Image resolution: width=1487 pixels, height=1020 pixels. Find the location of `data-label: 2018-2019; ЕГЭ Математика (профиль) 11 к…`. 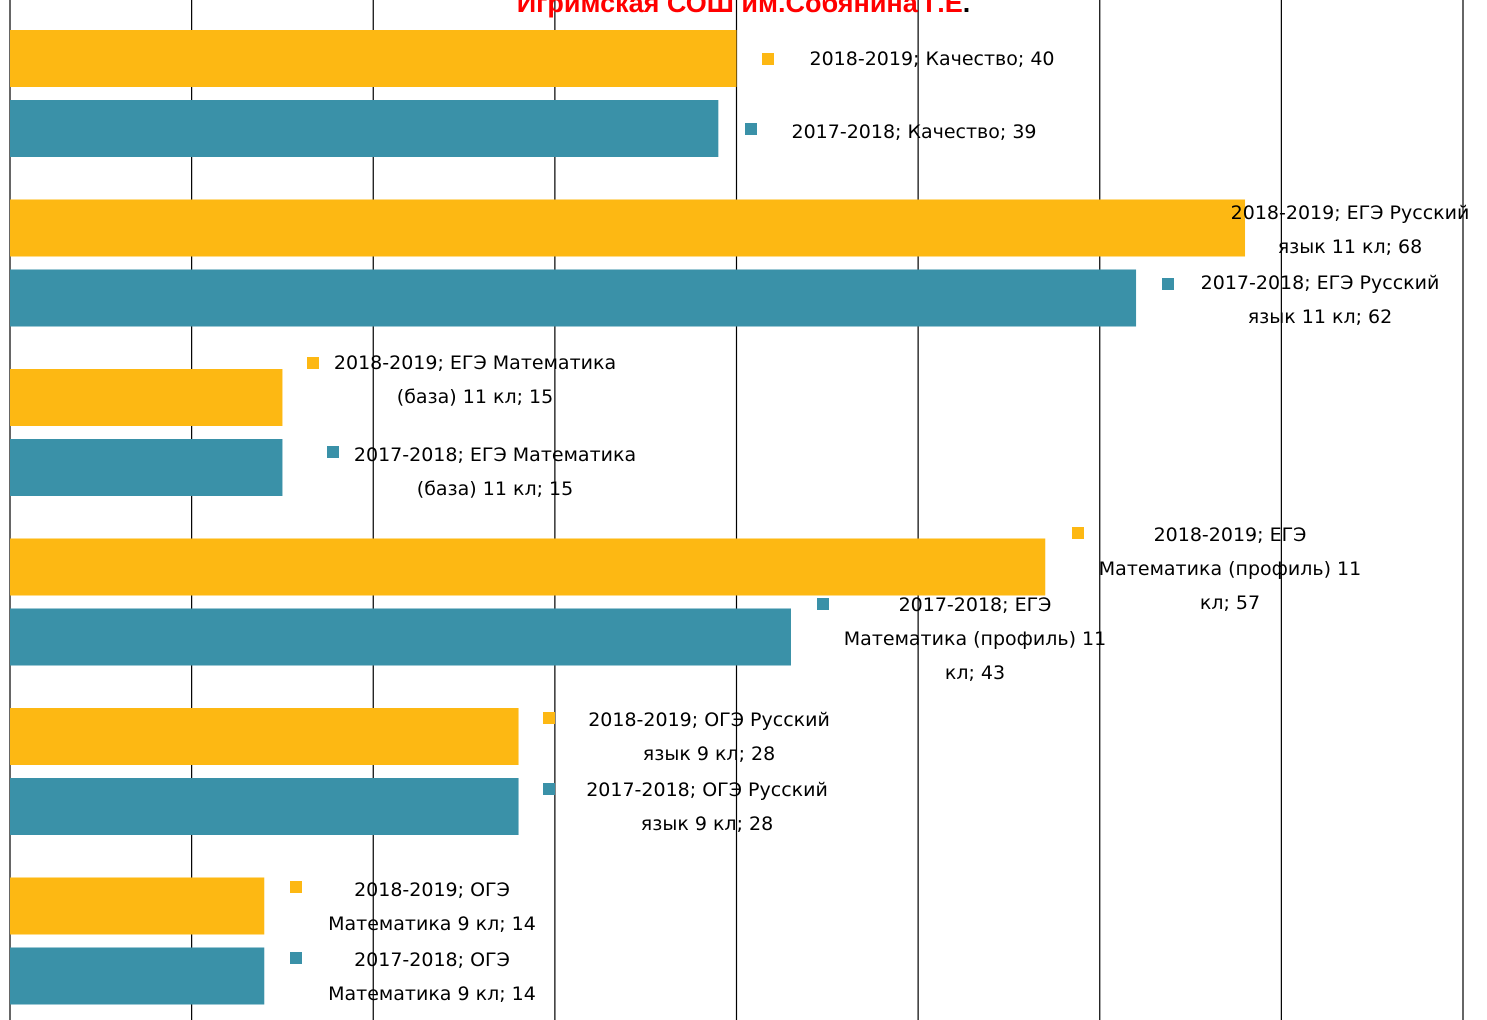

data-label: 2018-2019; ЕГЭ Математика (профиль) 11 к… is located at coordinates (1230, 569).